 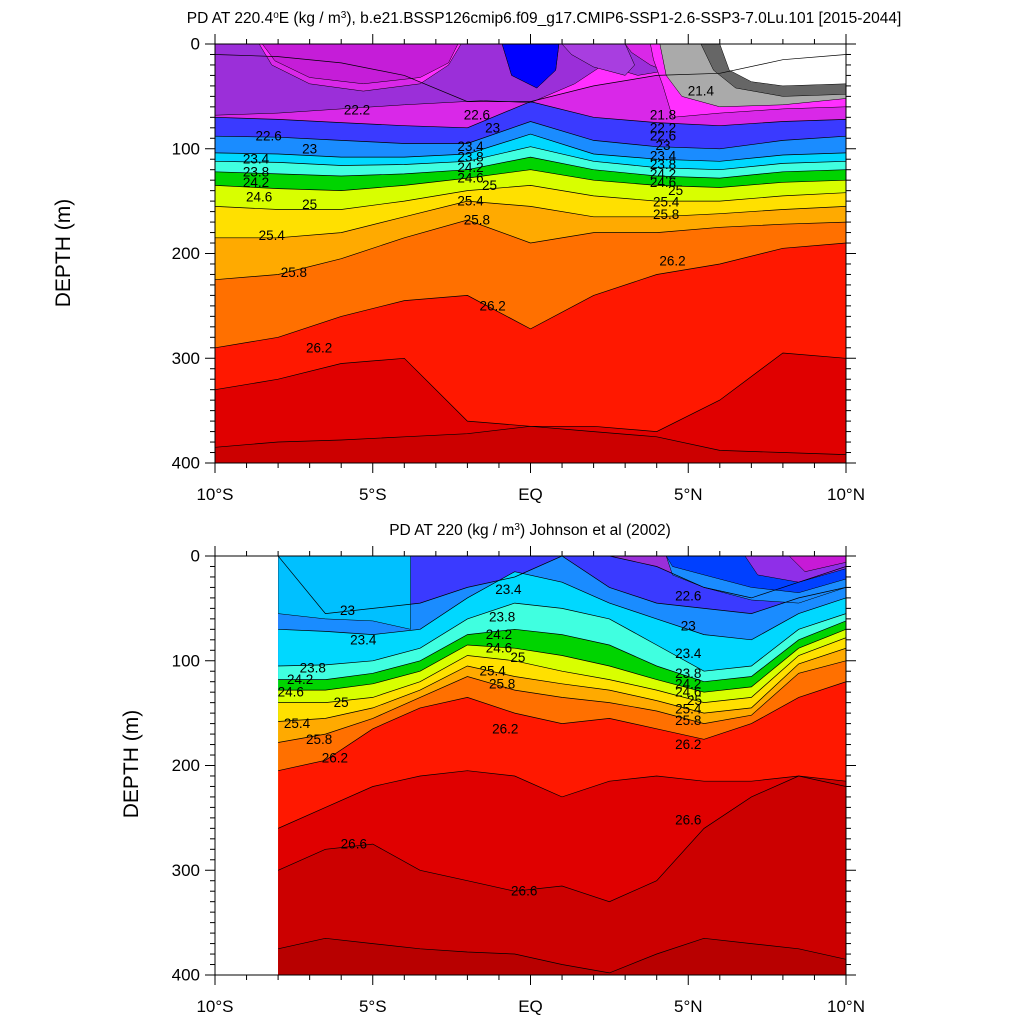 I want to click on contour-label: 21.8, so click(x=663, y=115).